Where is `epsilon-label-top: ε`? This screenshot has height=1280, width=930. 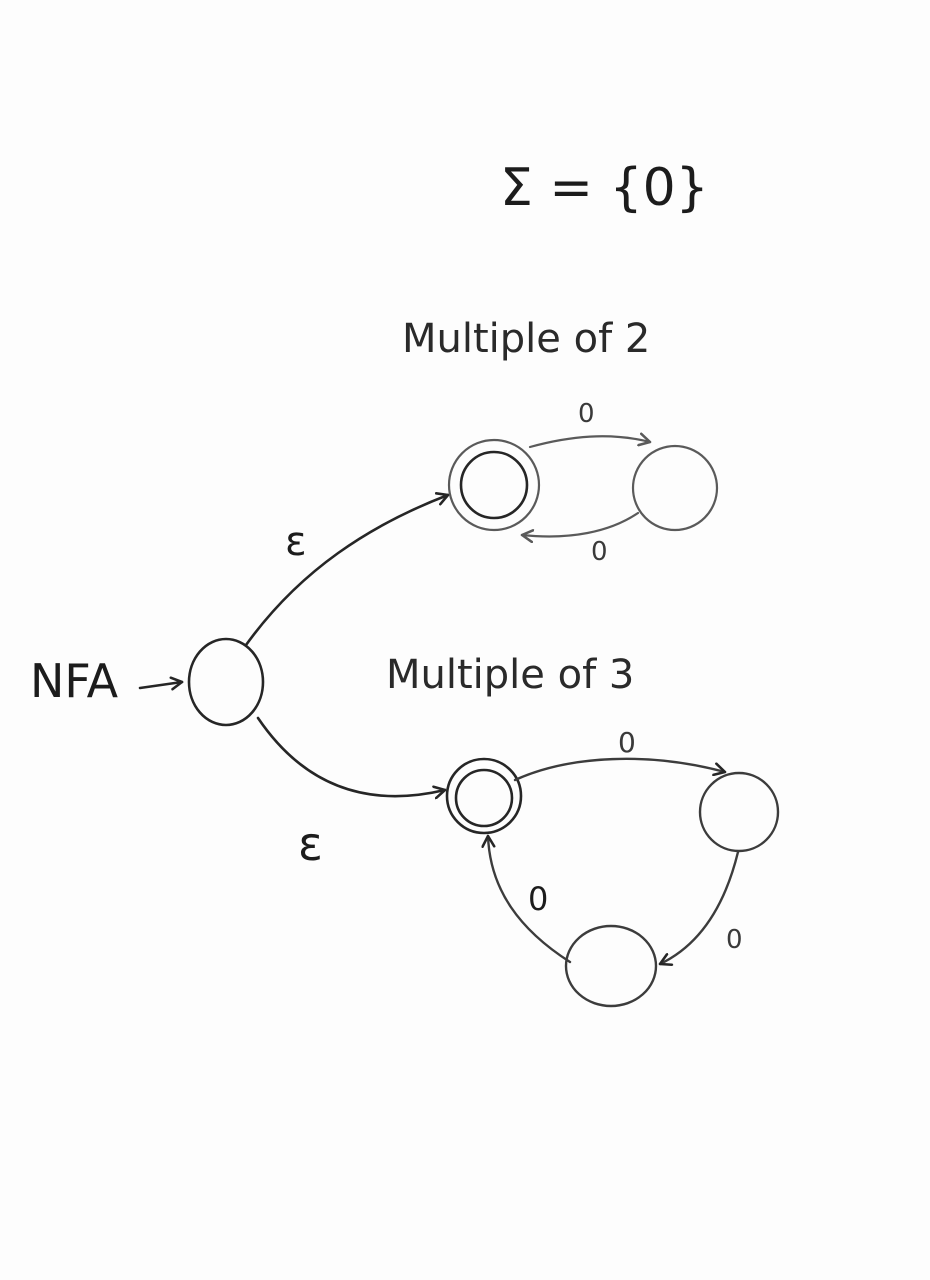
epsilon-label-top: ε is located at coordinates (296, 542).